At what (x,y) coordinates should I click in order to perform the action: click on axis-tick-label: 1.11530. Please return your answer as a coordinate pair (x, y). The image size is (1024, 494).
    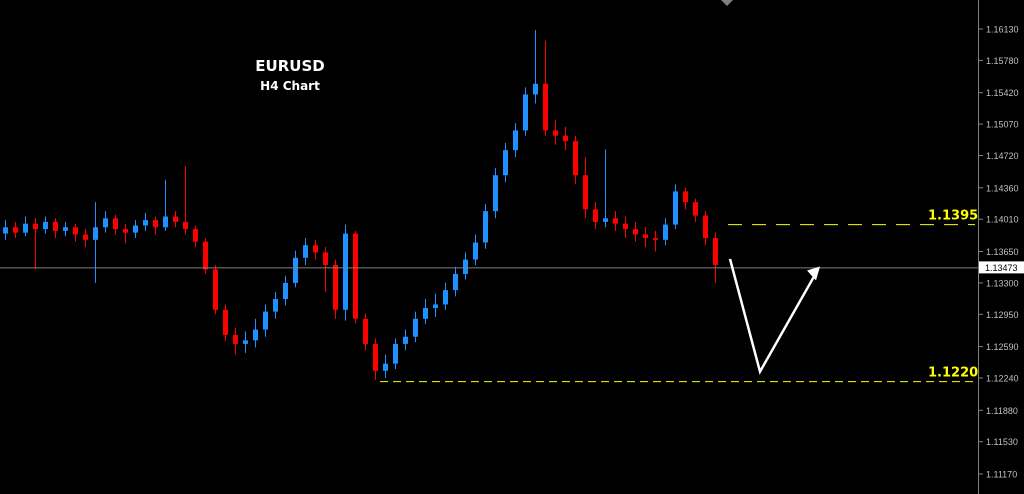
    Looking at the image, I should click on (1002, 442).